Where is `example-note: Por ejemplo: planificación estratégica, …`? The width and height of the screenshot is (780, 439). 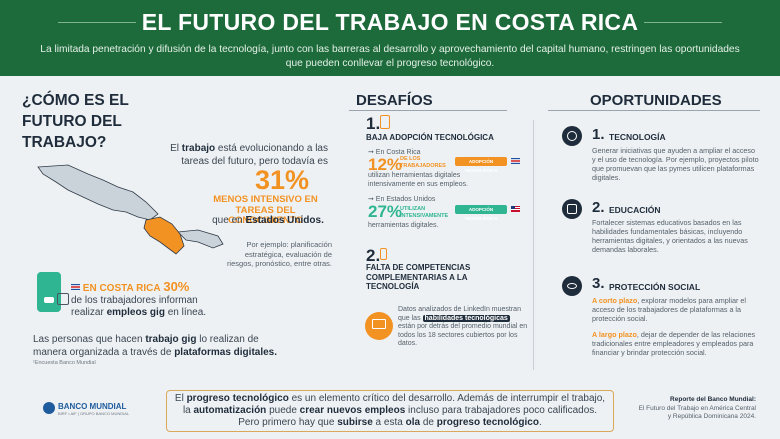 example-note: Por ejemplo: planificación estratégica, … is located at coordinates (279, 254).